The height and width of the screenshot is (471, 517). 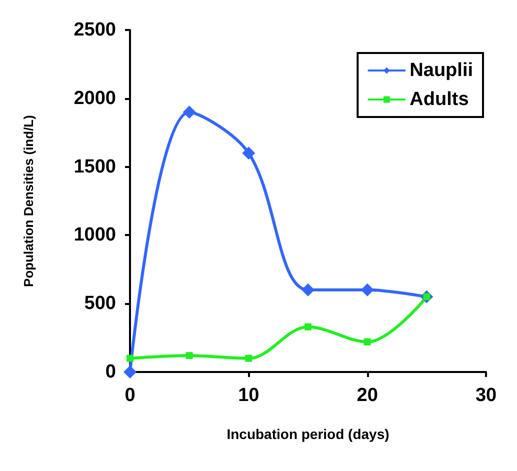 I want to click on legend-label: Adults, so click(x=439, y=99).